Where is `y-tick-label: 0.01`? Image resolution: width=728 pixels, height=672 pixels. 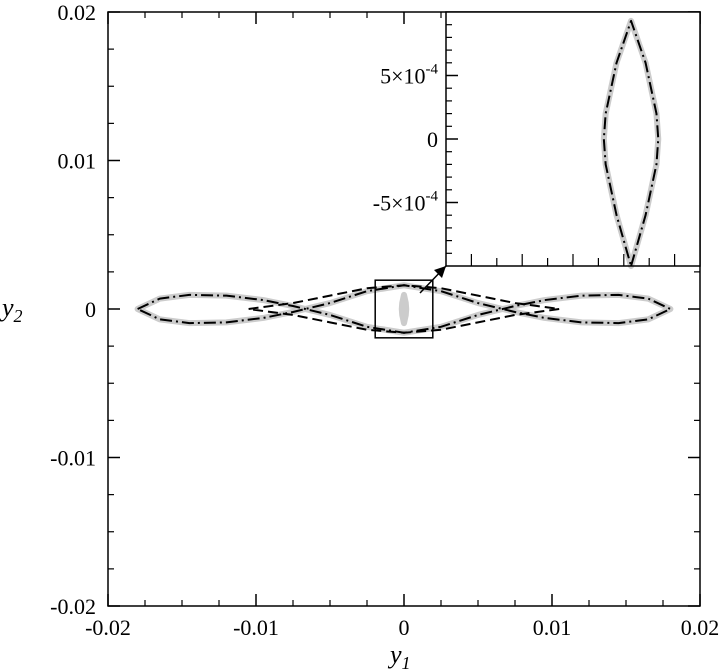 y-tick-label: 0.01 is located at coordinates (77, 161).